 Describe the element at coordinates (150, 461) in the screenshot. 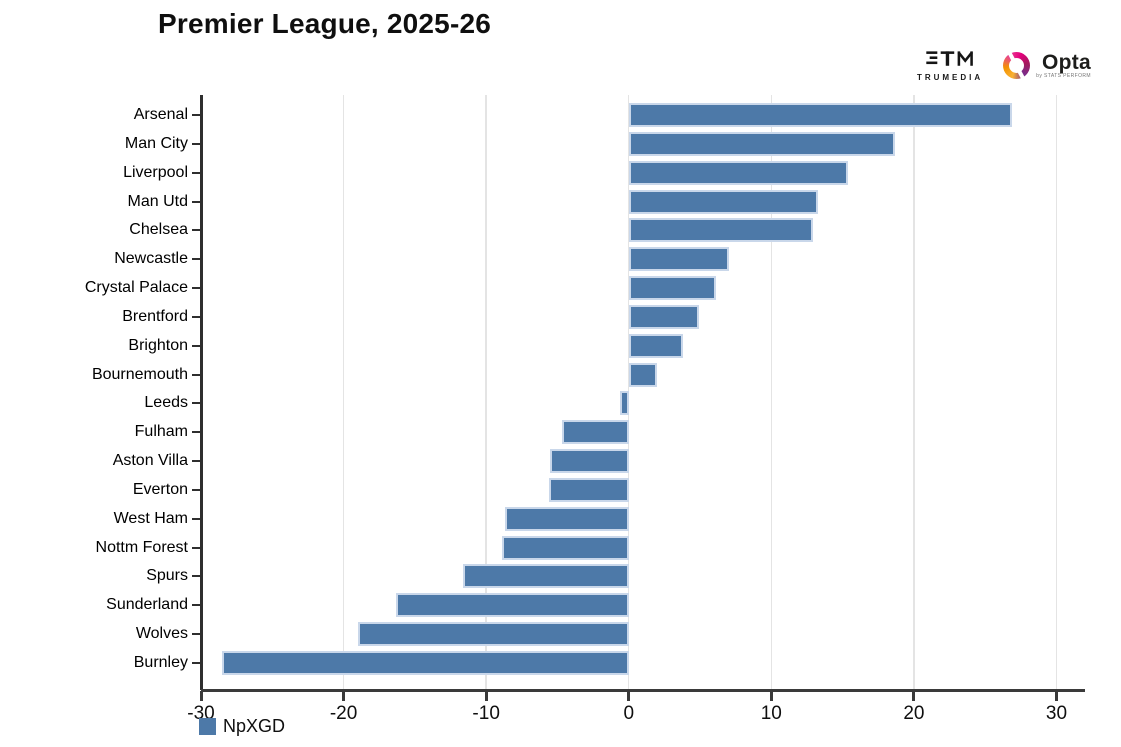

I see `category-label-aston-villa: Aston Villa` at that location.